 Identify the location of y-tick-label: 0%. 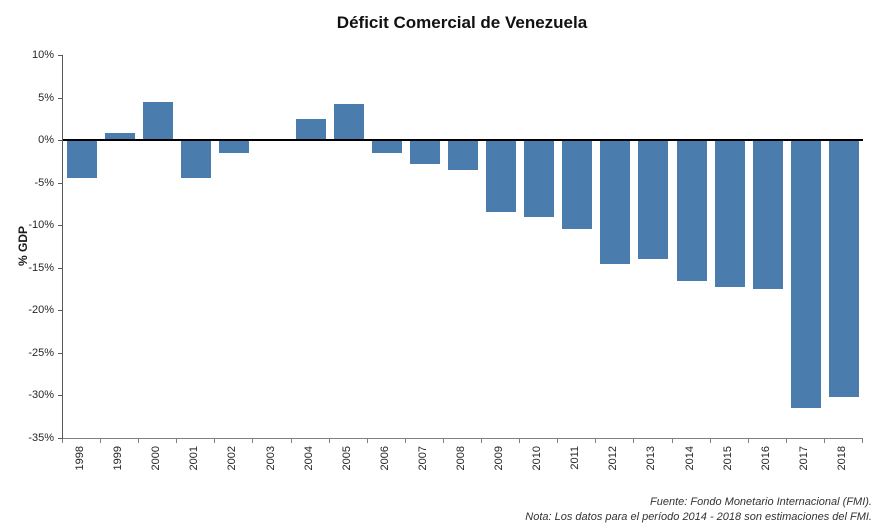
(46, 140).